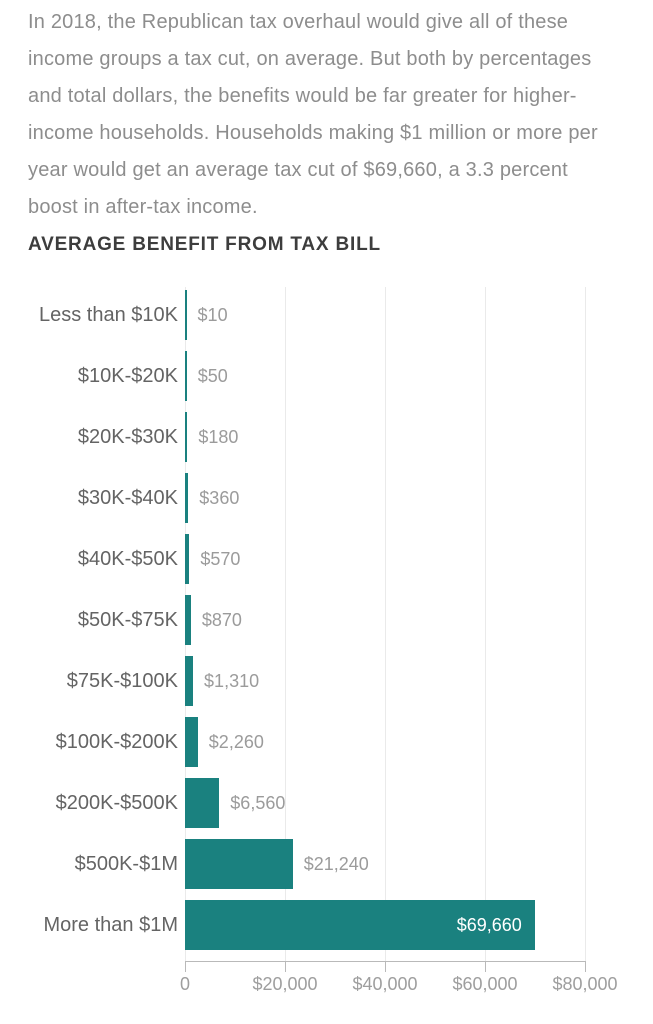 The image size is (653, 1024). What do you see at coordinates (127, 437) in the screenshot?
I see `category-label: $20K-$30K` at bounding box center [127, 437].